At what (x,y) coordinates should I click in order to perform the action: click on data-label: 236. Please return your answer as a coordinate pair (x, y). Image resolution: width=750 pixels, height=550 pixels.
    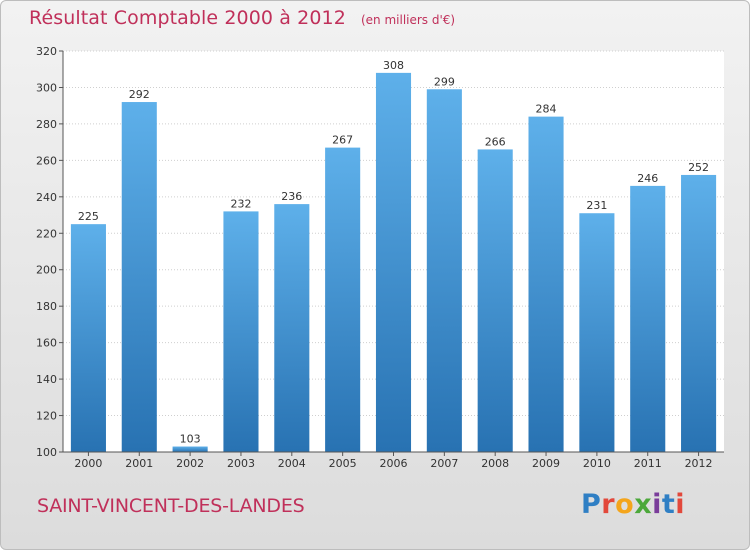
    Looking at the image, I should click on (291, 196).